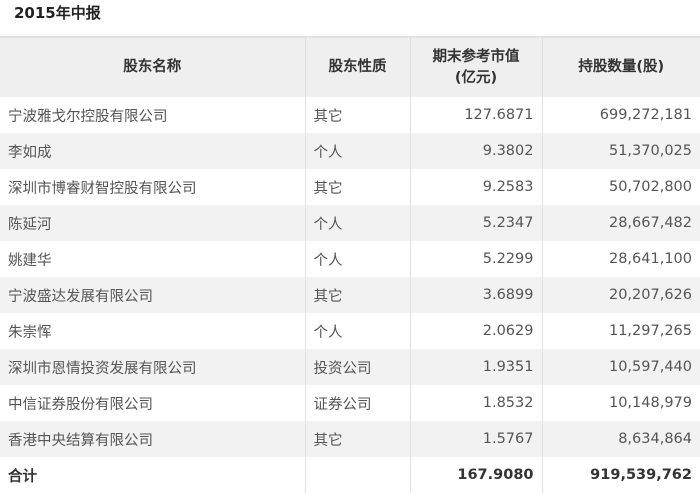  What do you see at coordinates (621, 151) in the screenshot?
I see `share-count: 51,370,025` at bounding box center [621, 151].